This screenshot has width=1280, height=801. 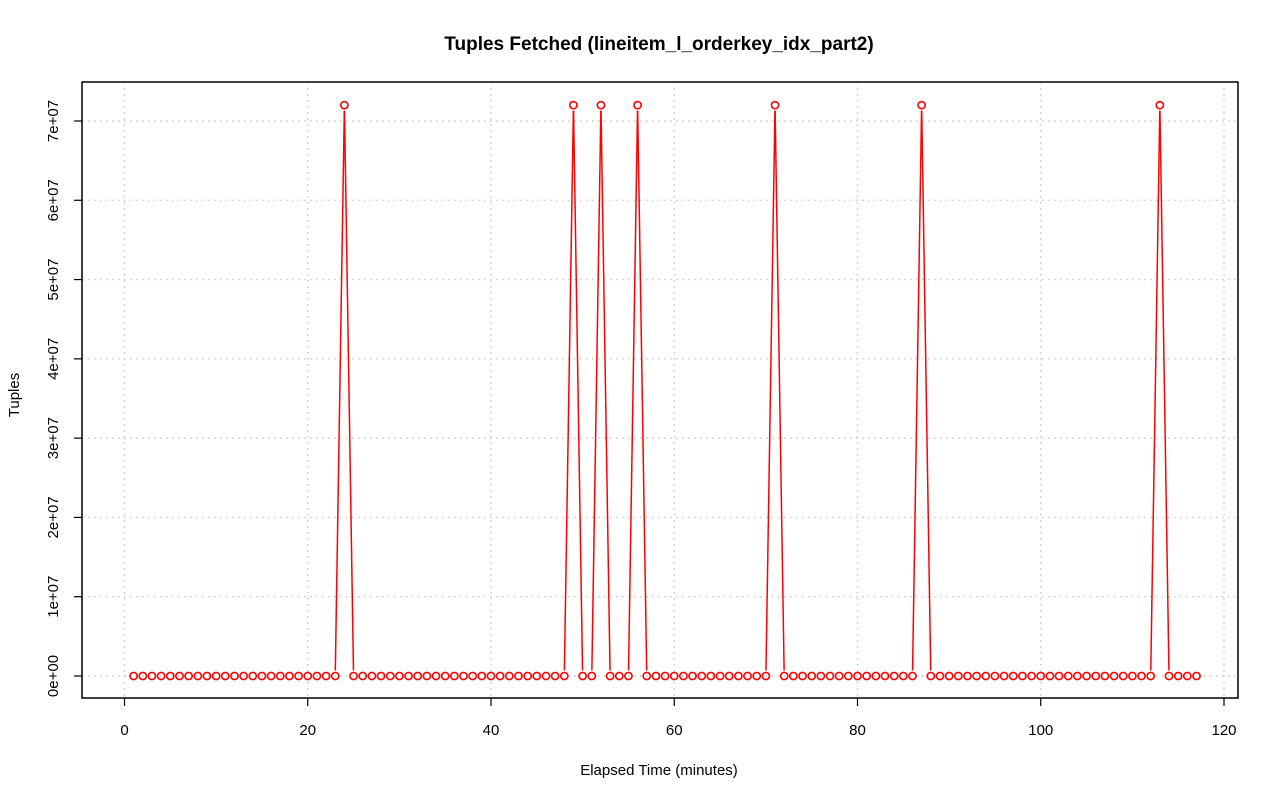 I want to click on x-tick-label: 120, so click(x=1223, y=730).